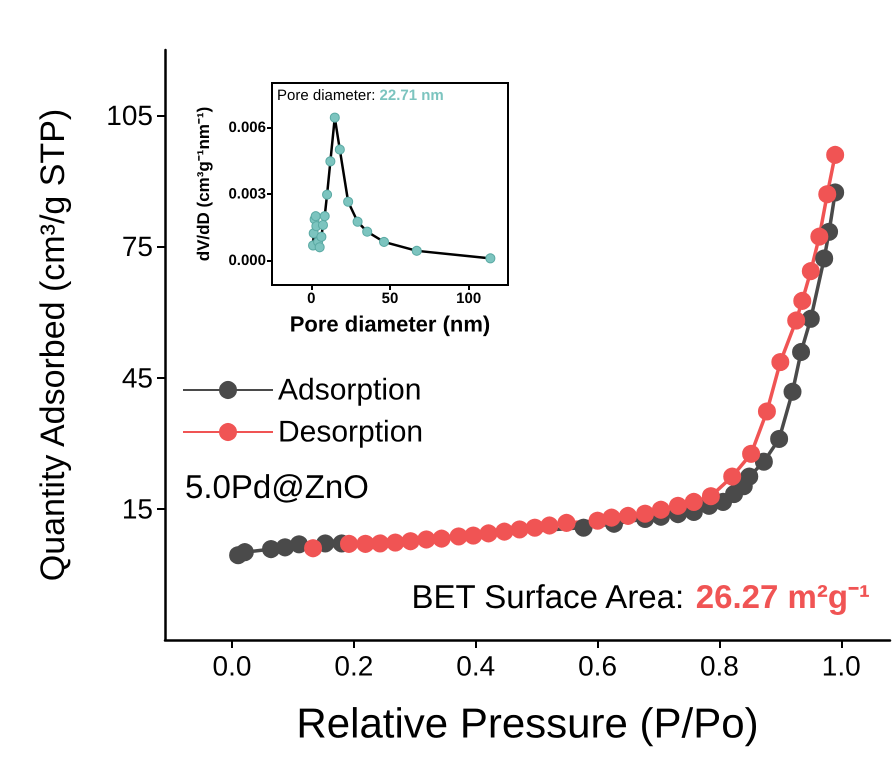 The height and width of the screenshot is (773, 894). What do you see at coordinates (203, 184) in the screenshot?
I see `y-axis-title: dV/dD (cm³g⁻¹nm⁻¹)` at bounding box center [203, 184].